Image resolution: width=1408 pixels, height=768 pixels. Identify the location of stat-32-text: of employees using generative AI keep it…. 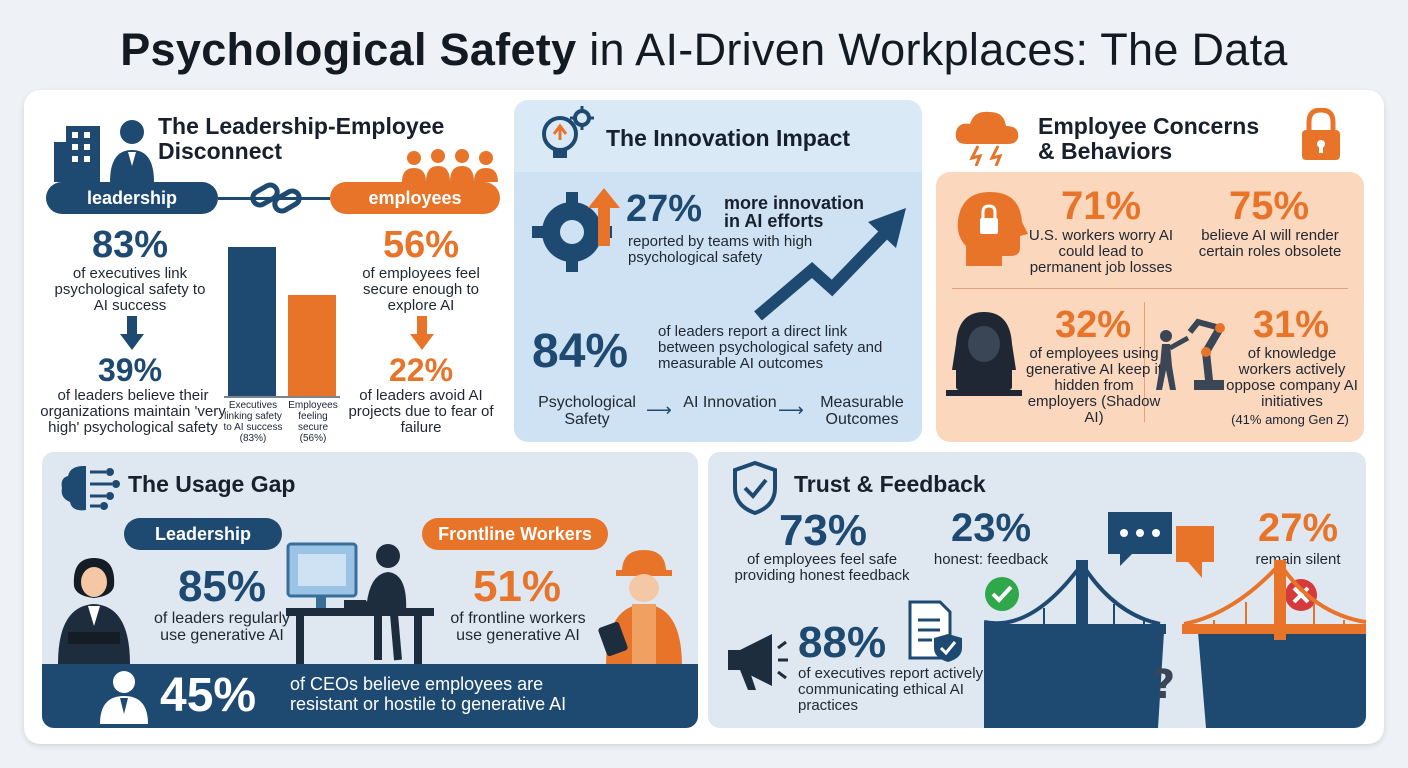
(1094, 385).